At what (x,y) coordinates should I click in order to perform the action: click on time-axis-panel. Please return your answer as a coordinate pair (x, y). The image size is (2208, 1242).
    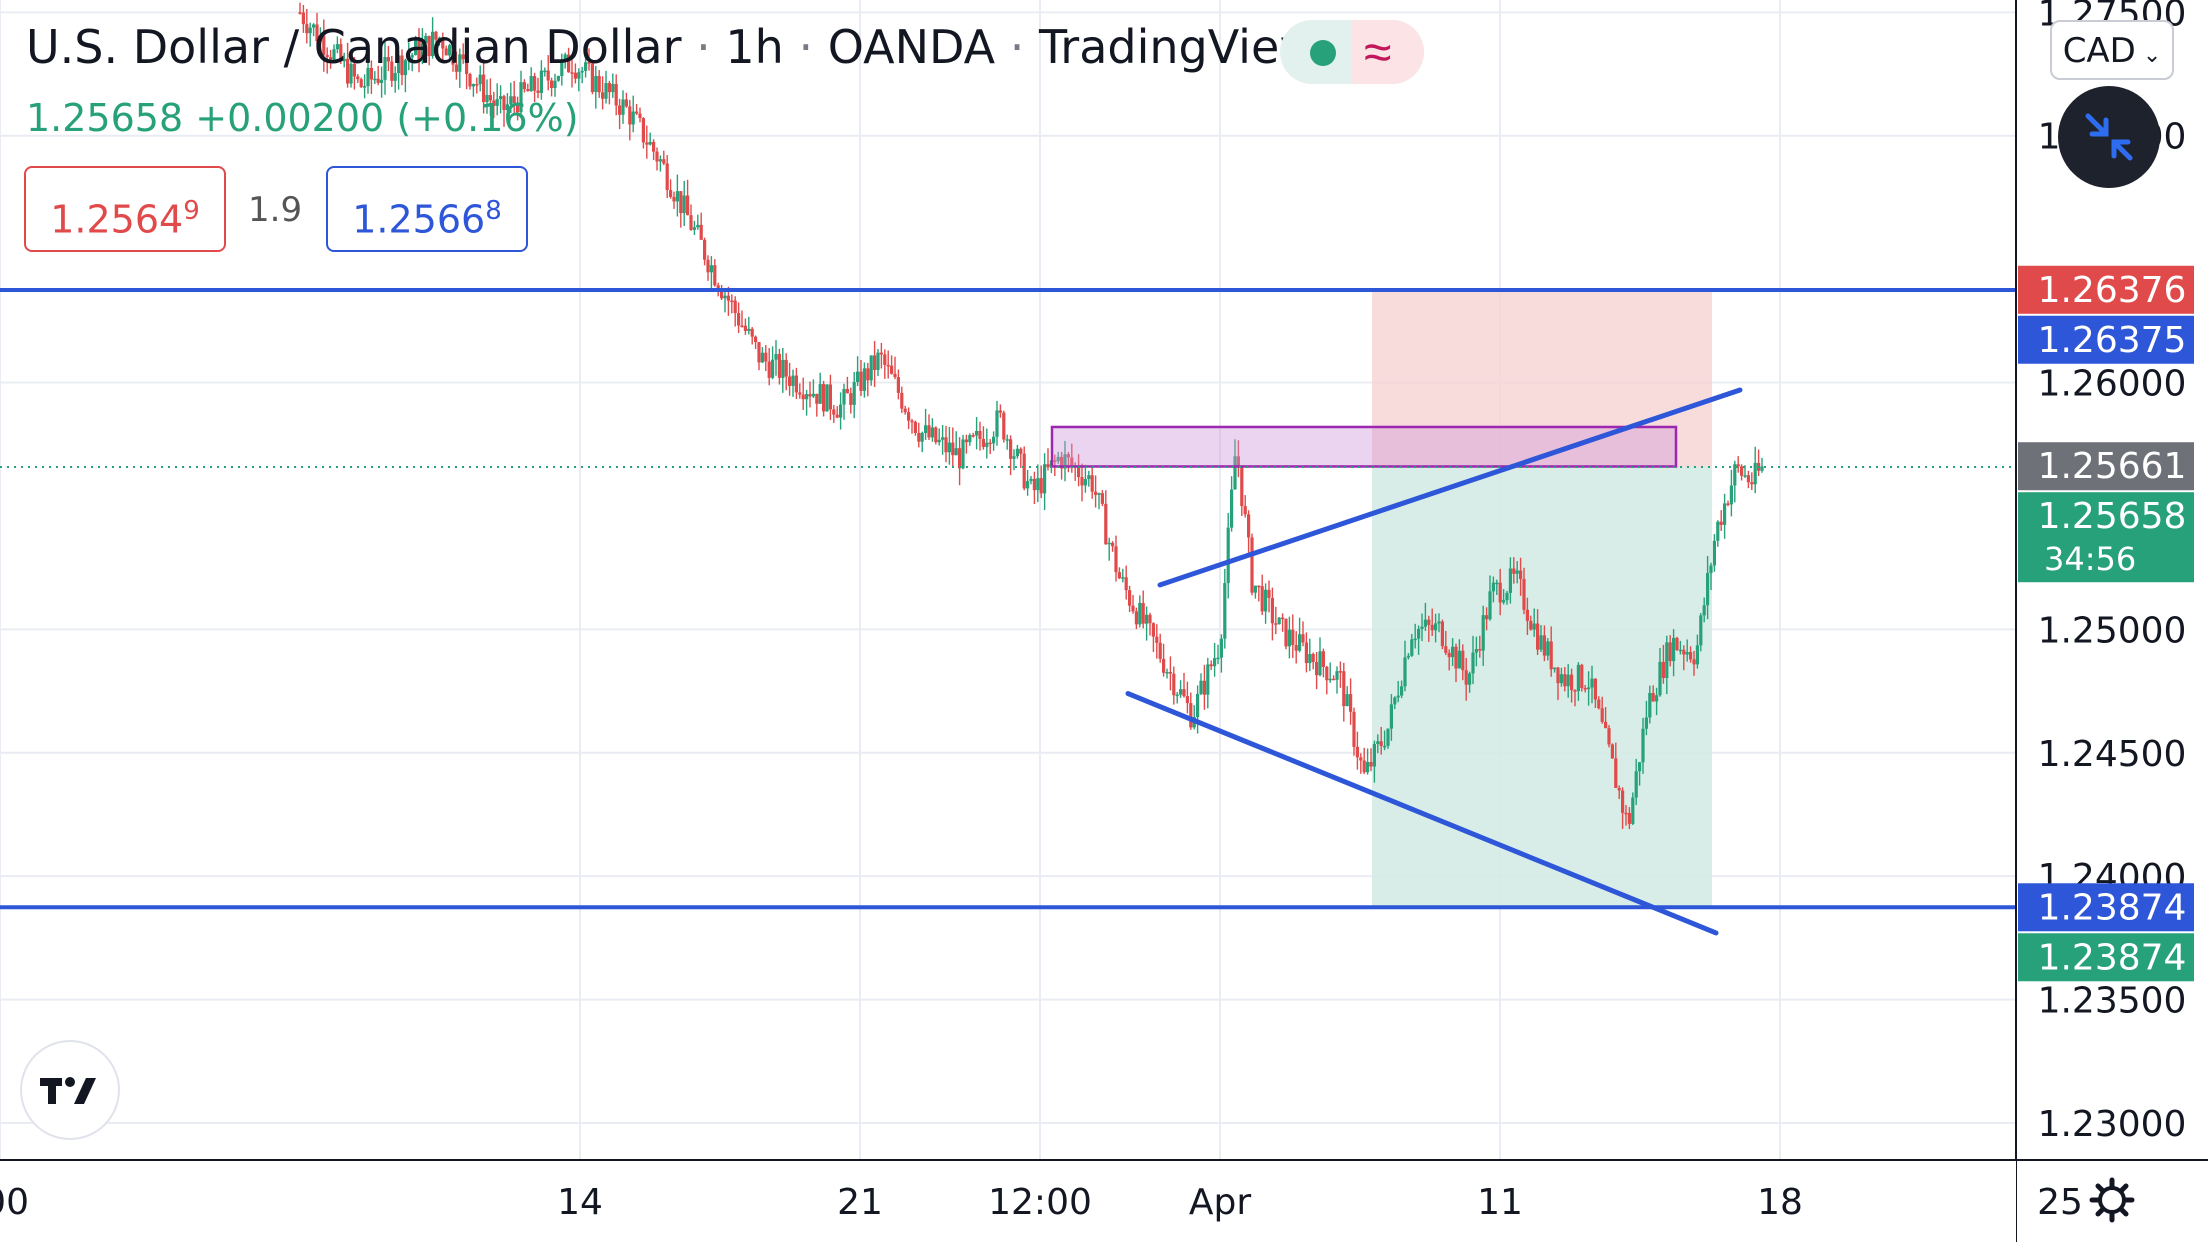
    Looking at the image, I should click on (1008, 1201).